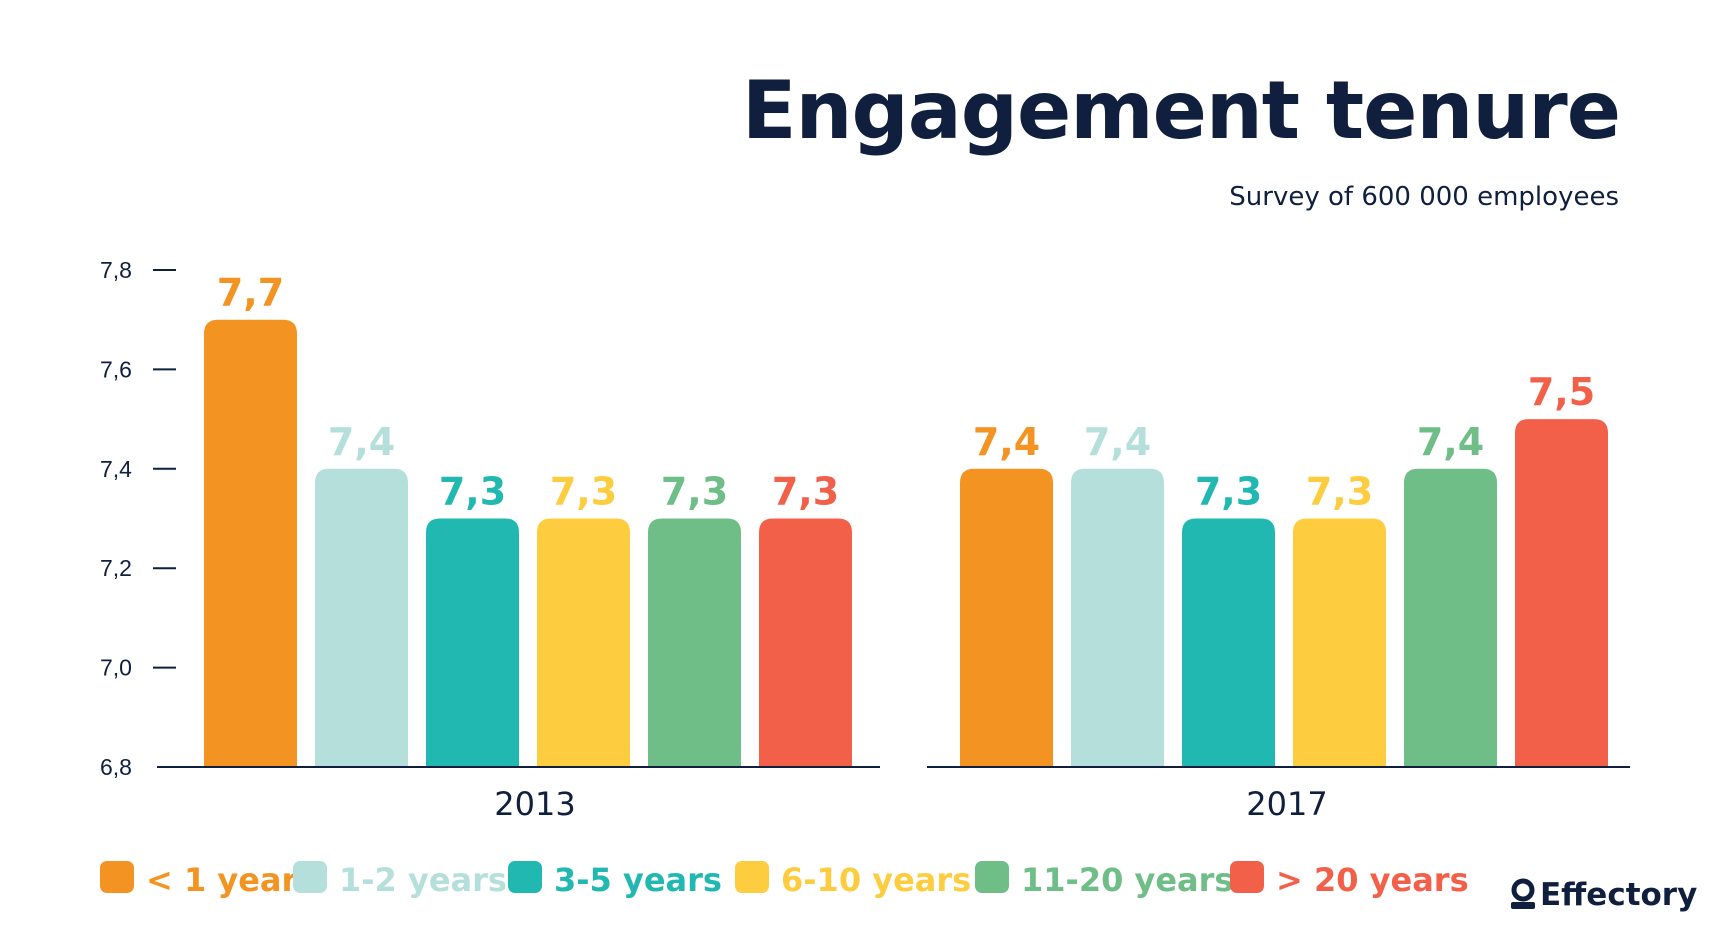 Image resolution: width=1726 pixels, height=952 pixels. Describe the element at coordinates (1181, 110) in the screenshot. I see `chart-title: Engagement tenure` at that location.